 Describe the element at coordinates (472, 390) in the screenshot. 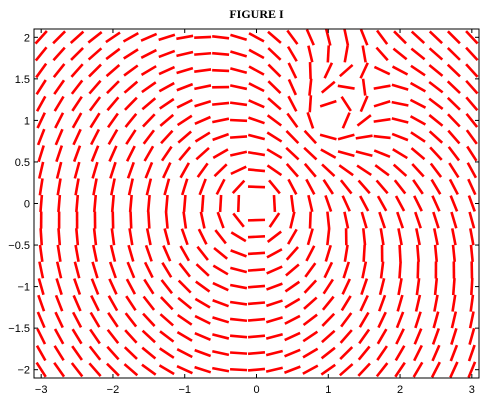

I see `x-tick-label-6: 3` at that location.